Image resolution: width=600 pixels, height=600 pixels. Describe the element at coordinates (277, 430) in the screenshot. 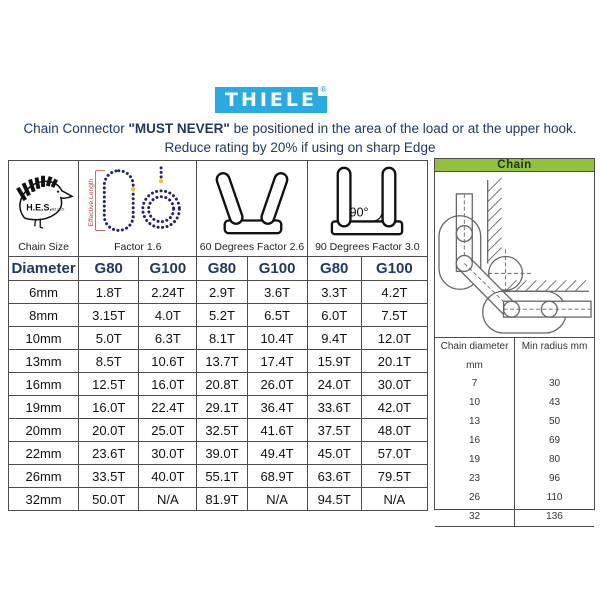

I see `rating-cell: 41.6T` at that location.